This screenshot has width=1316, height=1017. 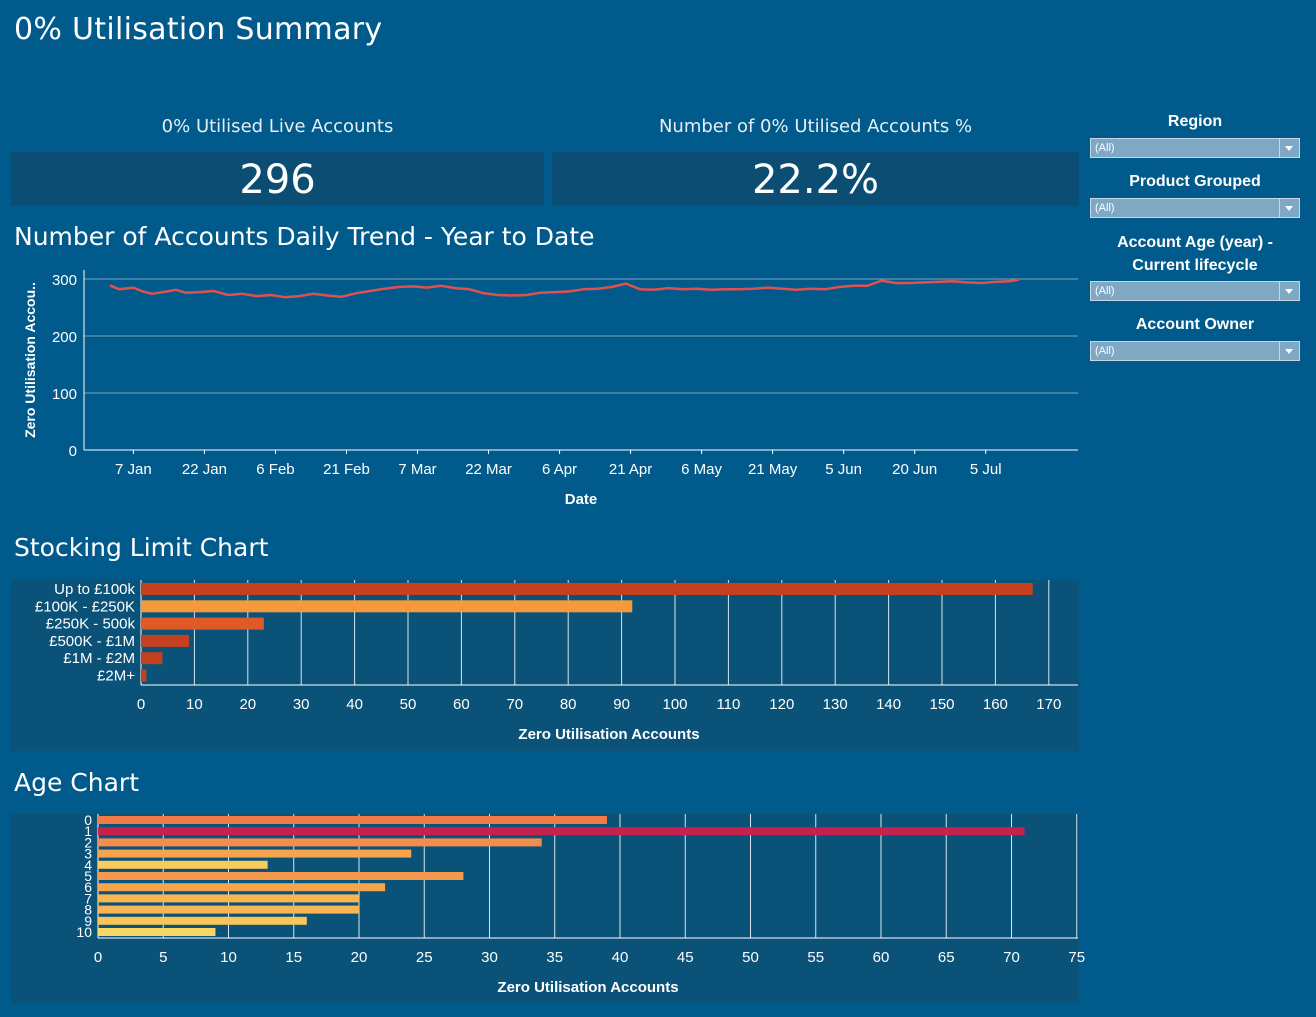 I want to click on trend-x-tick-label: 7 Jan, so click(x=133, y=469).